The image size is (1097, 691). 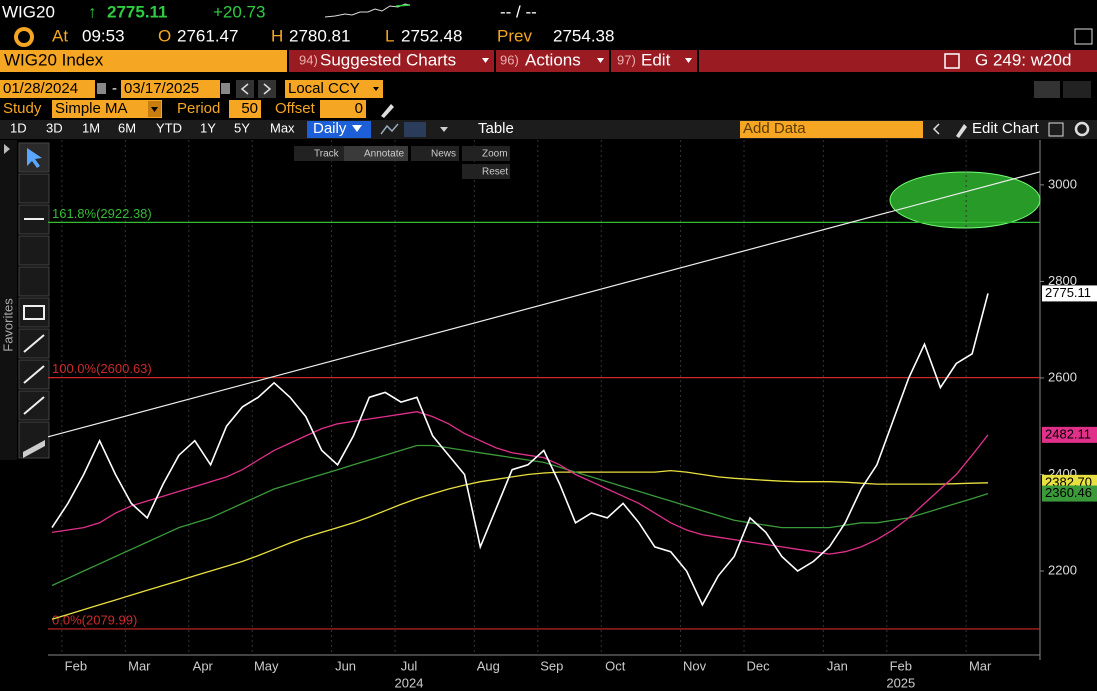 I want to click on menu-item: Suggested Charts, so click(x=388, y=59).